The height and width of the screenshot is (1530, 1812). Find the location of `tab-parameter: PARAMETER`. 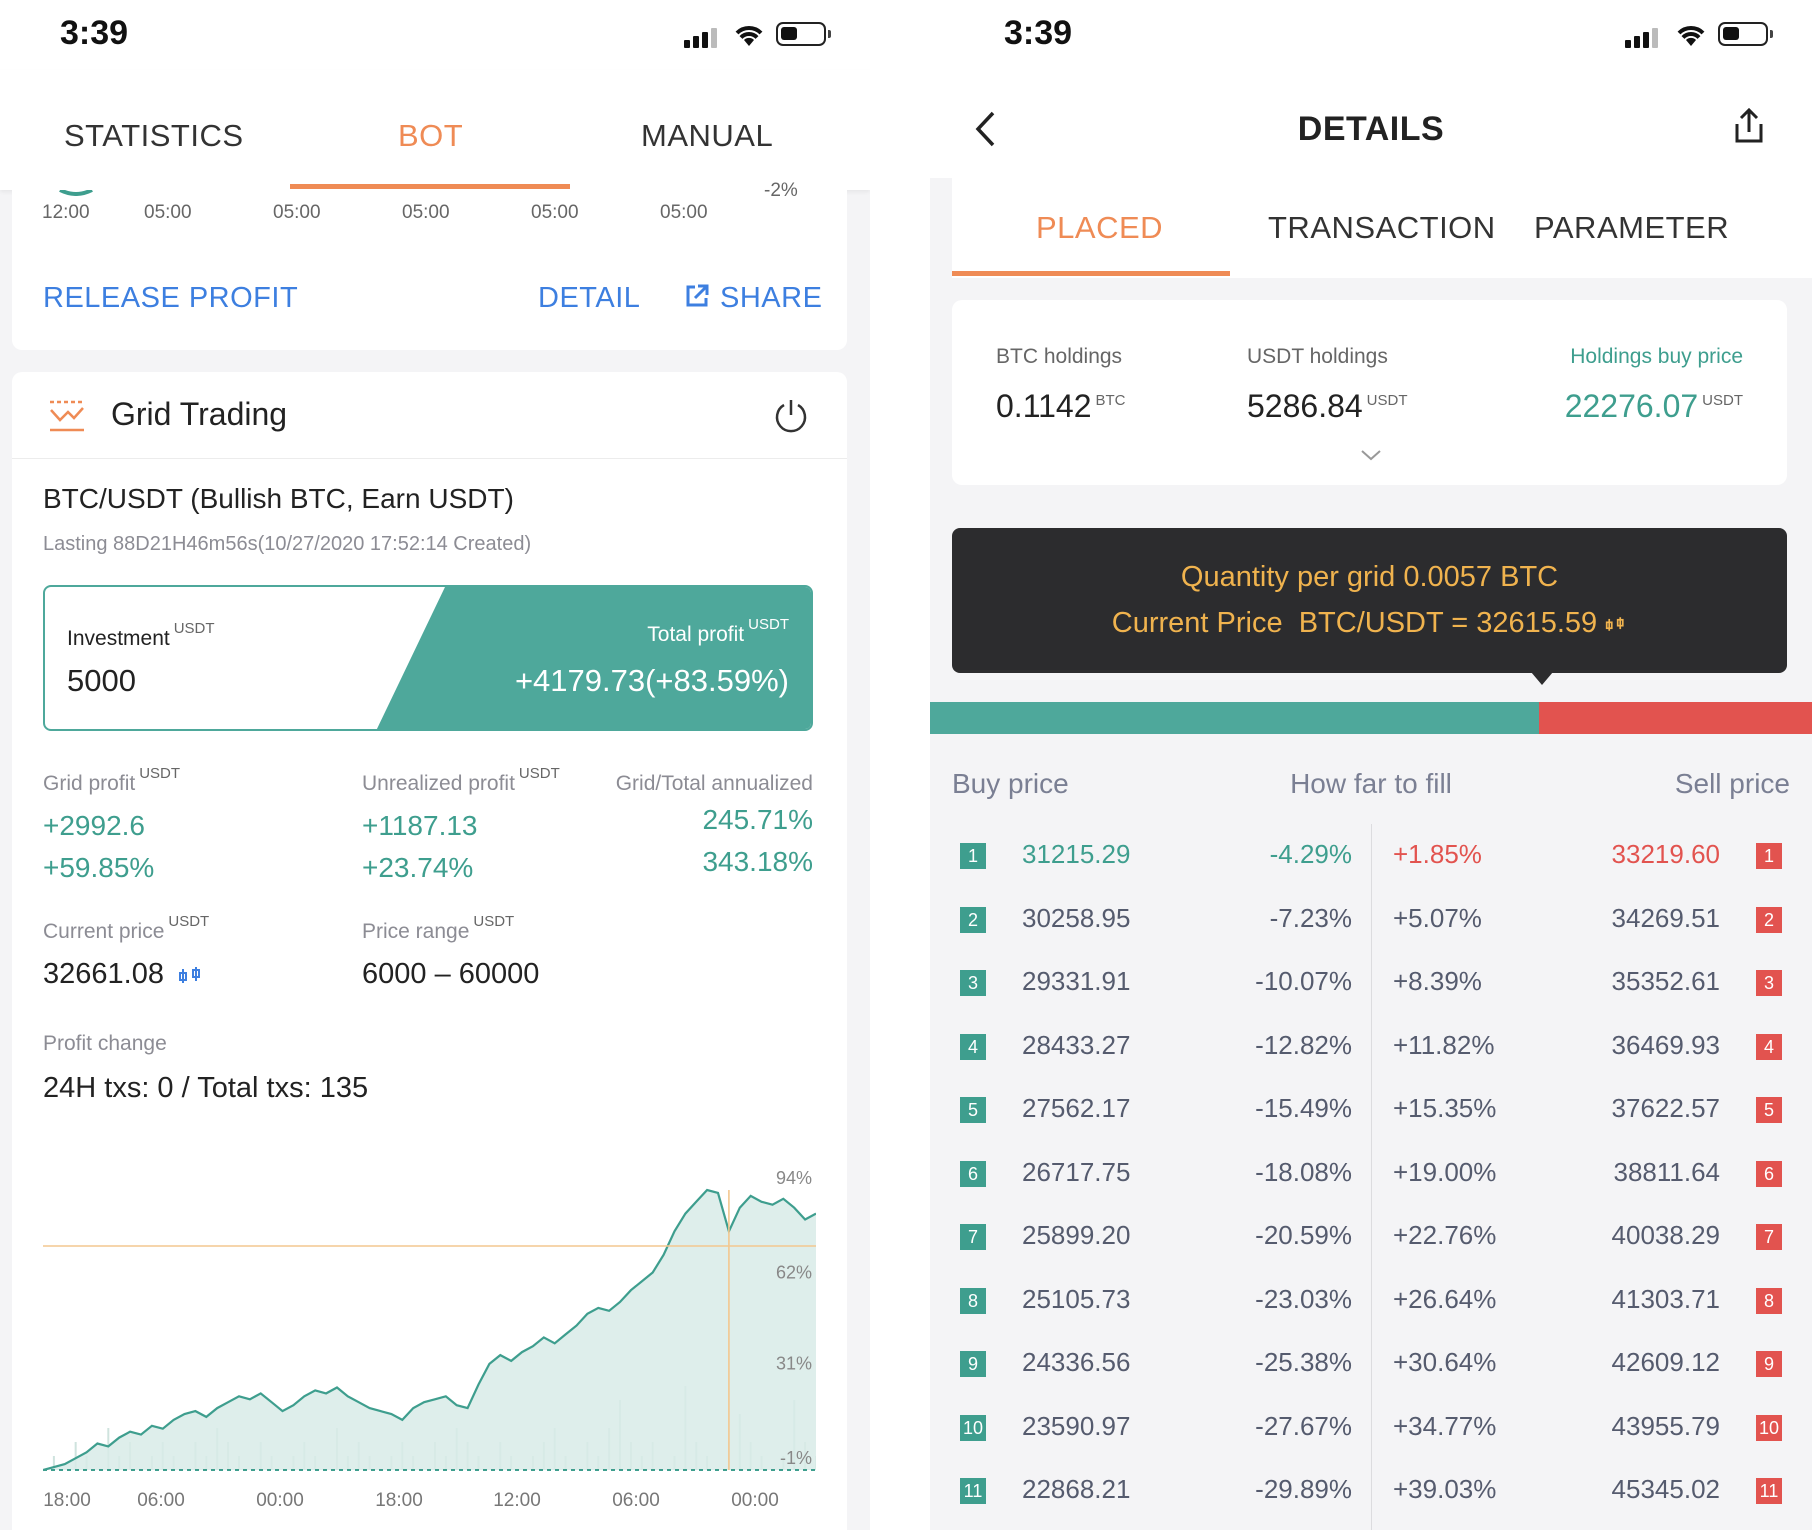

tab-parameter: PARAMETER is located at coordinates (1632, 227).